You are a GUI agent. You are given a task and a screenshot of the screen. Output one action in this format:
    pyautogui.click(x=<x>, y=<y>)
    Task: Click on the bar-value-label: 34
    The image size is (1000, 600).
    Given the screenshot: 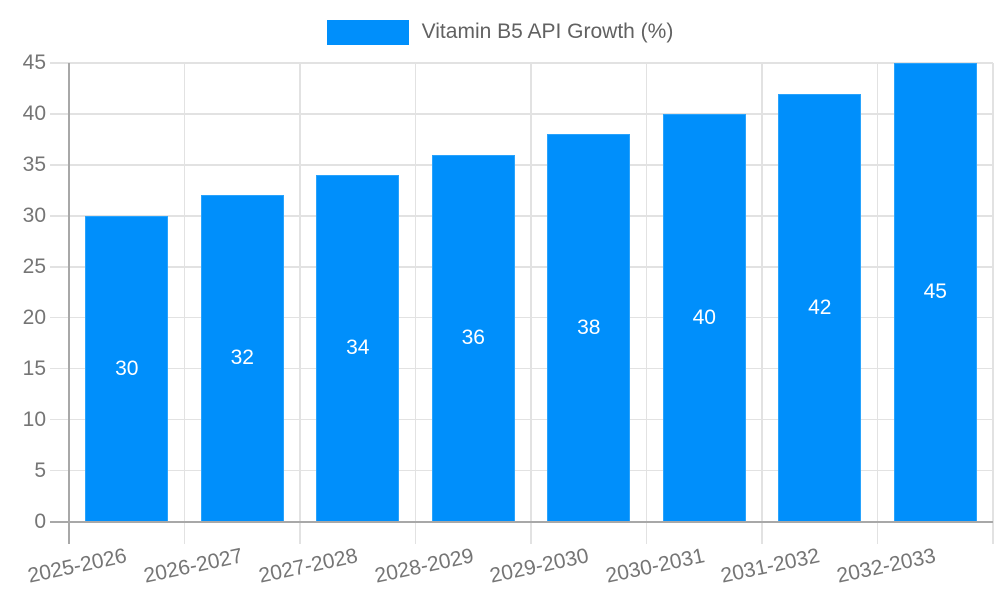 What is the action you would take?
    pyautogui.click(x=358, y=348)
    